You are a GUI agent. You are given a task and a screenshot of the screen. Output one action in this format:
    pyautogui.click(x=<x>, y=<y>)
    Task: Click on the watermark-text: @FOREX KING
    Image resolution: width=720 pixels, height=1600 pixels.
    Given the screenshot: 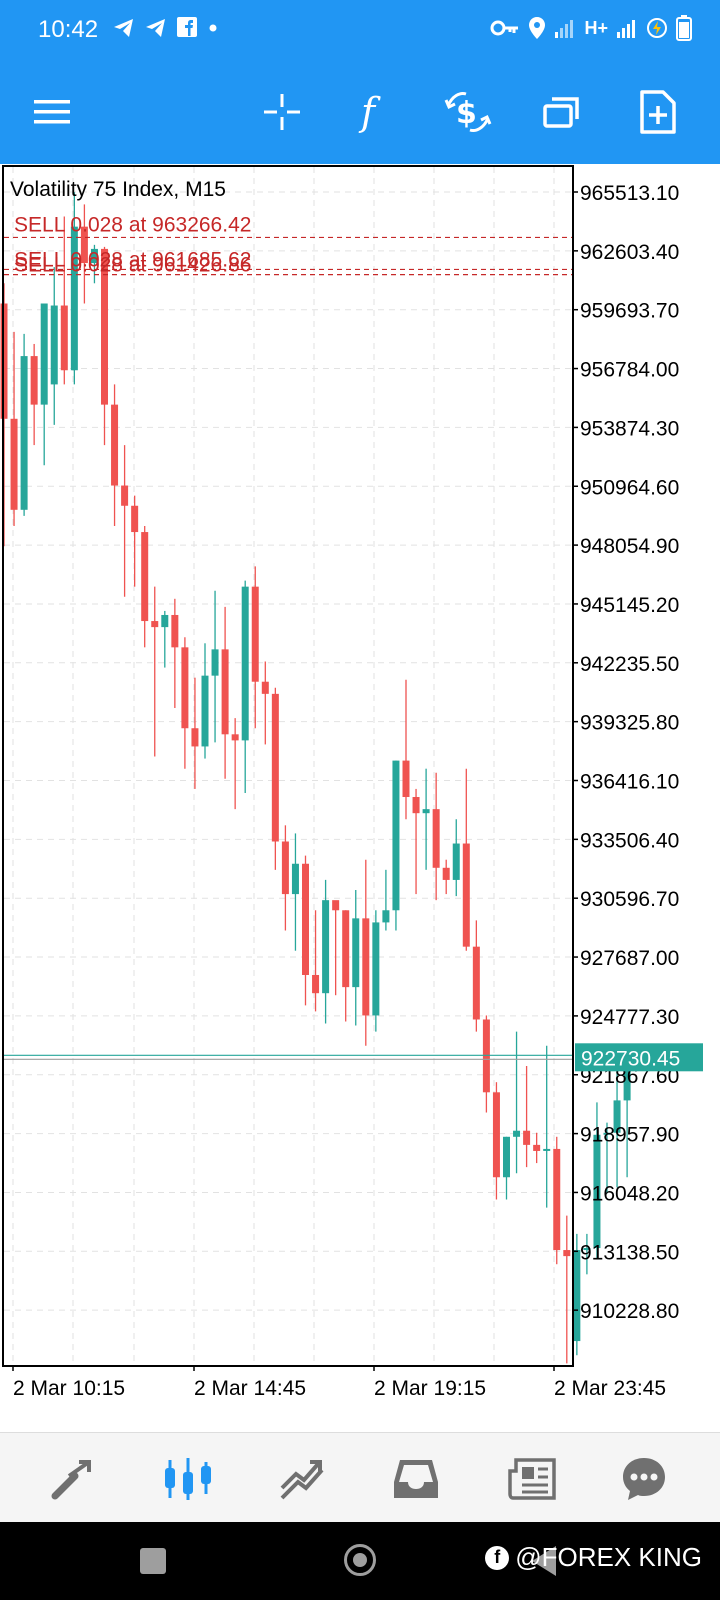 What is the action you would take?
    pyautogui.click(x=608, y=1557)
    